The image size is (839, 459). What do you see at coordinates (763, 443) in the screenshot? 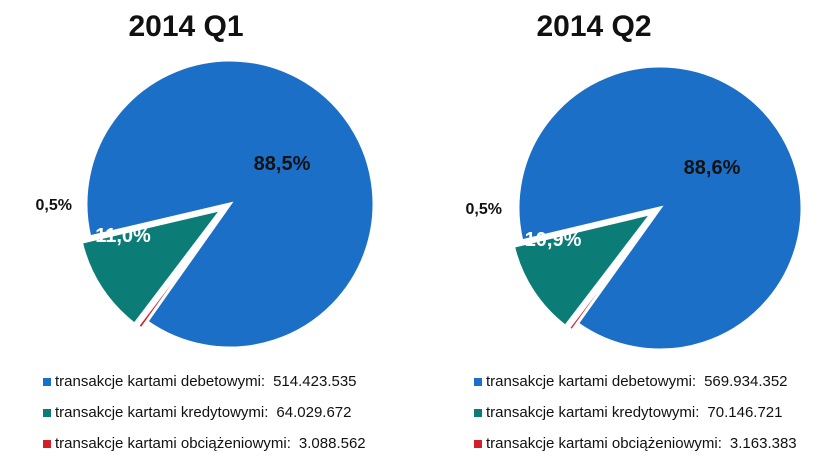
I see `legend-value: 3.163.383` at bounding box center [763, 443].